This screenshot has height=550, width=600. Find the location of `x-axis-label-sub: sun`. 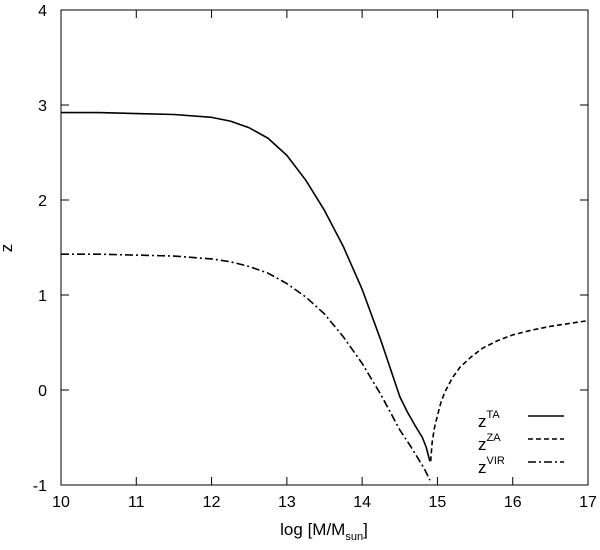

x-axis-label-sub: sun is located at coordinates (354, 537).